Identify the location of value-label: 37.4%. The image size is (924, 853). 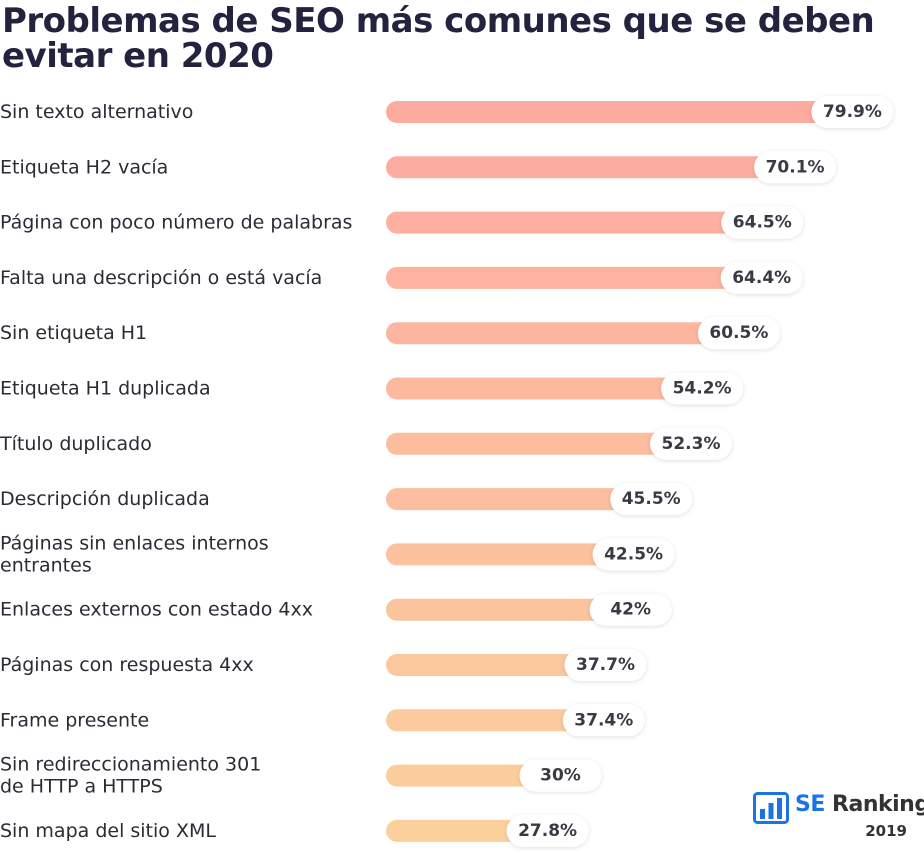
(603, 720).